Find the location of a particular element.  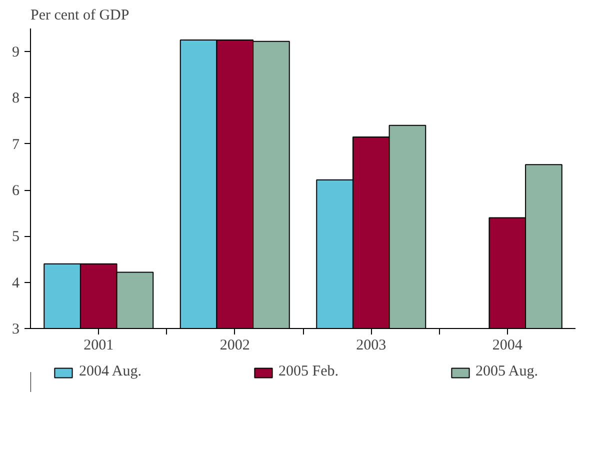

y-tick-label: 7 is located at coordinates (16, 144).